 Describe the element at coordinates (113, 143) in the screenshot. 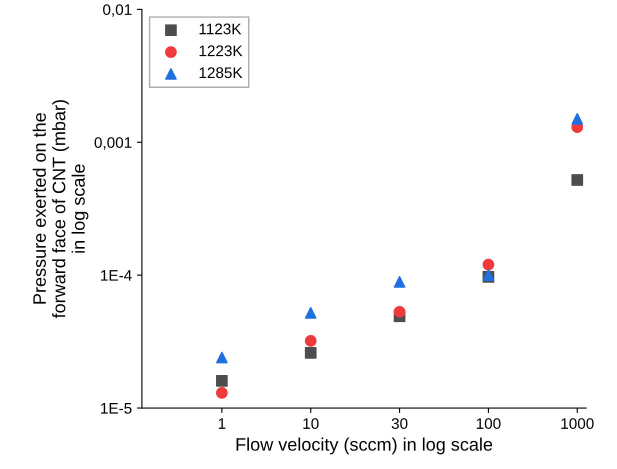

I see `y-tick-label: 0,001` at that location.